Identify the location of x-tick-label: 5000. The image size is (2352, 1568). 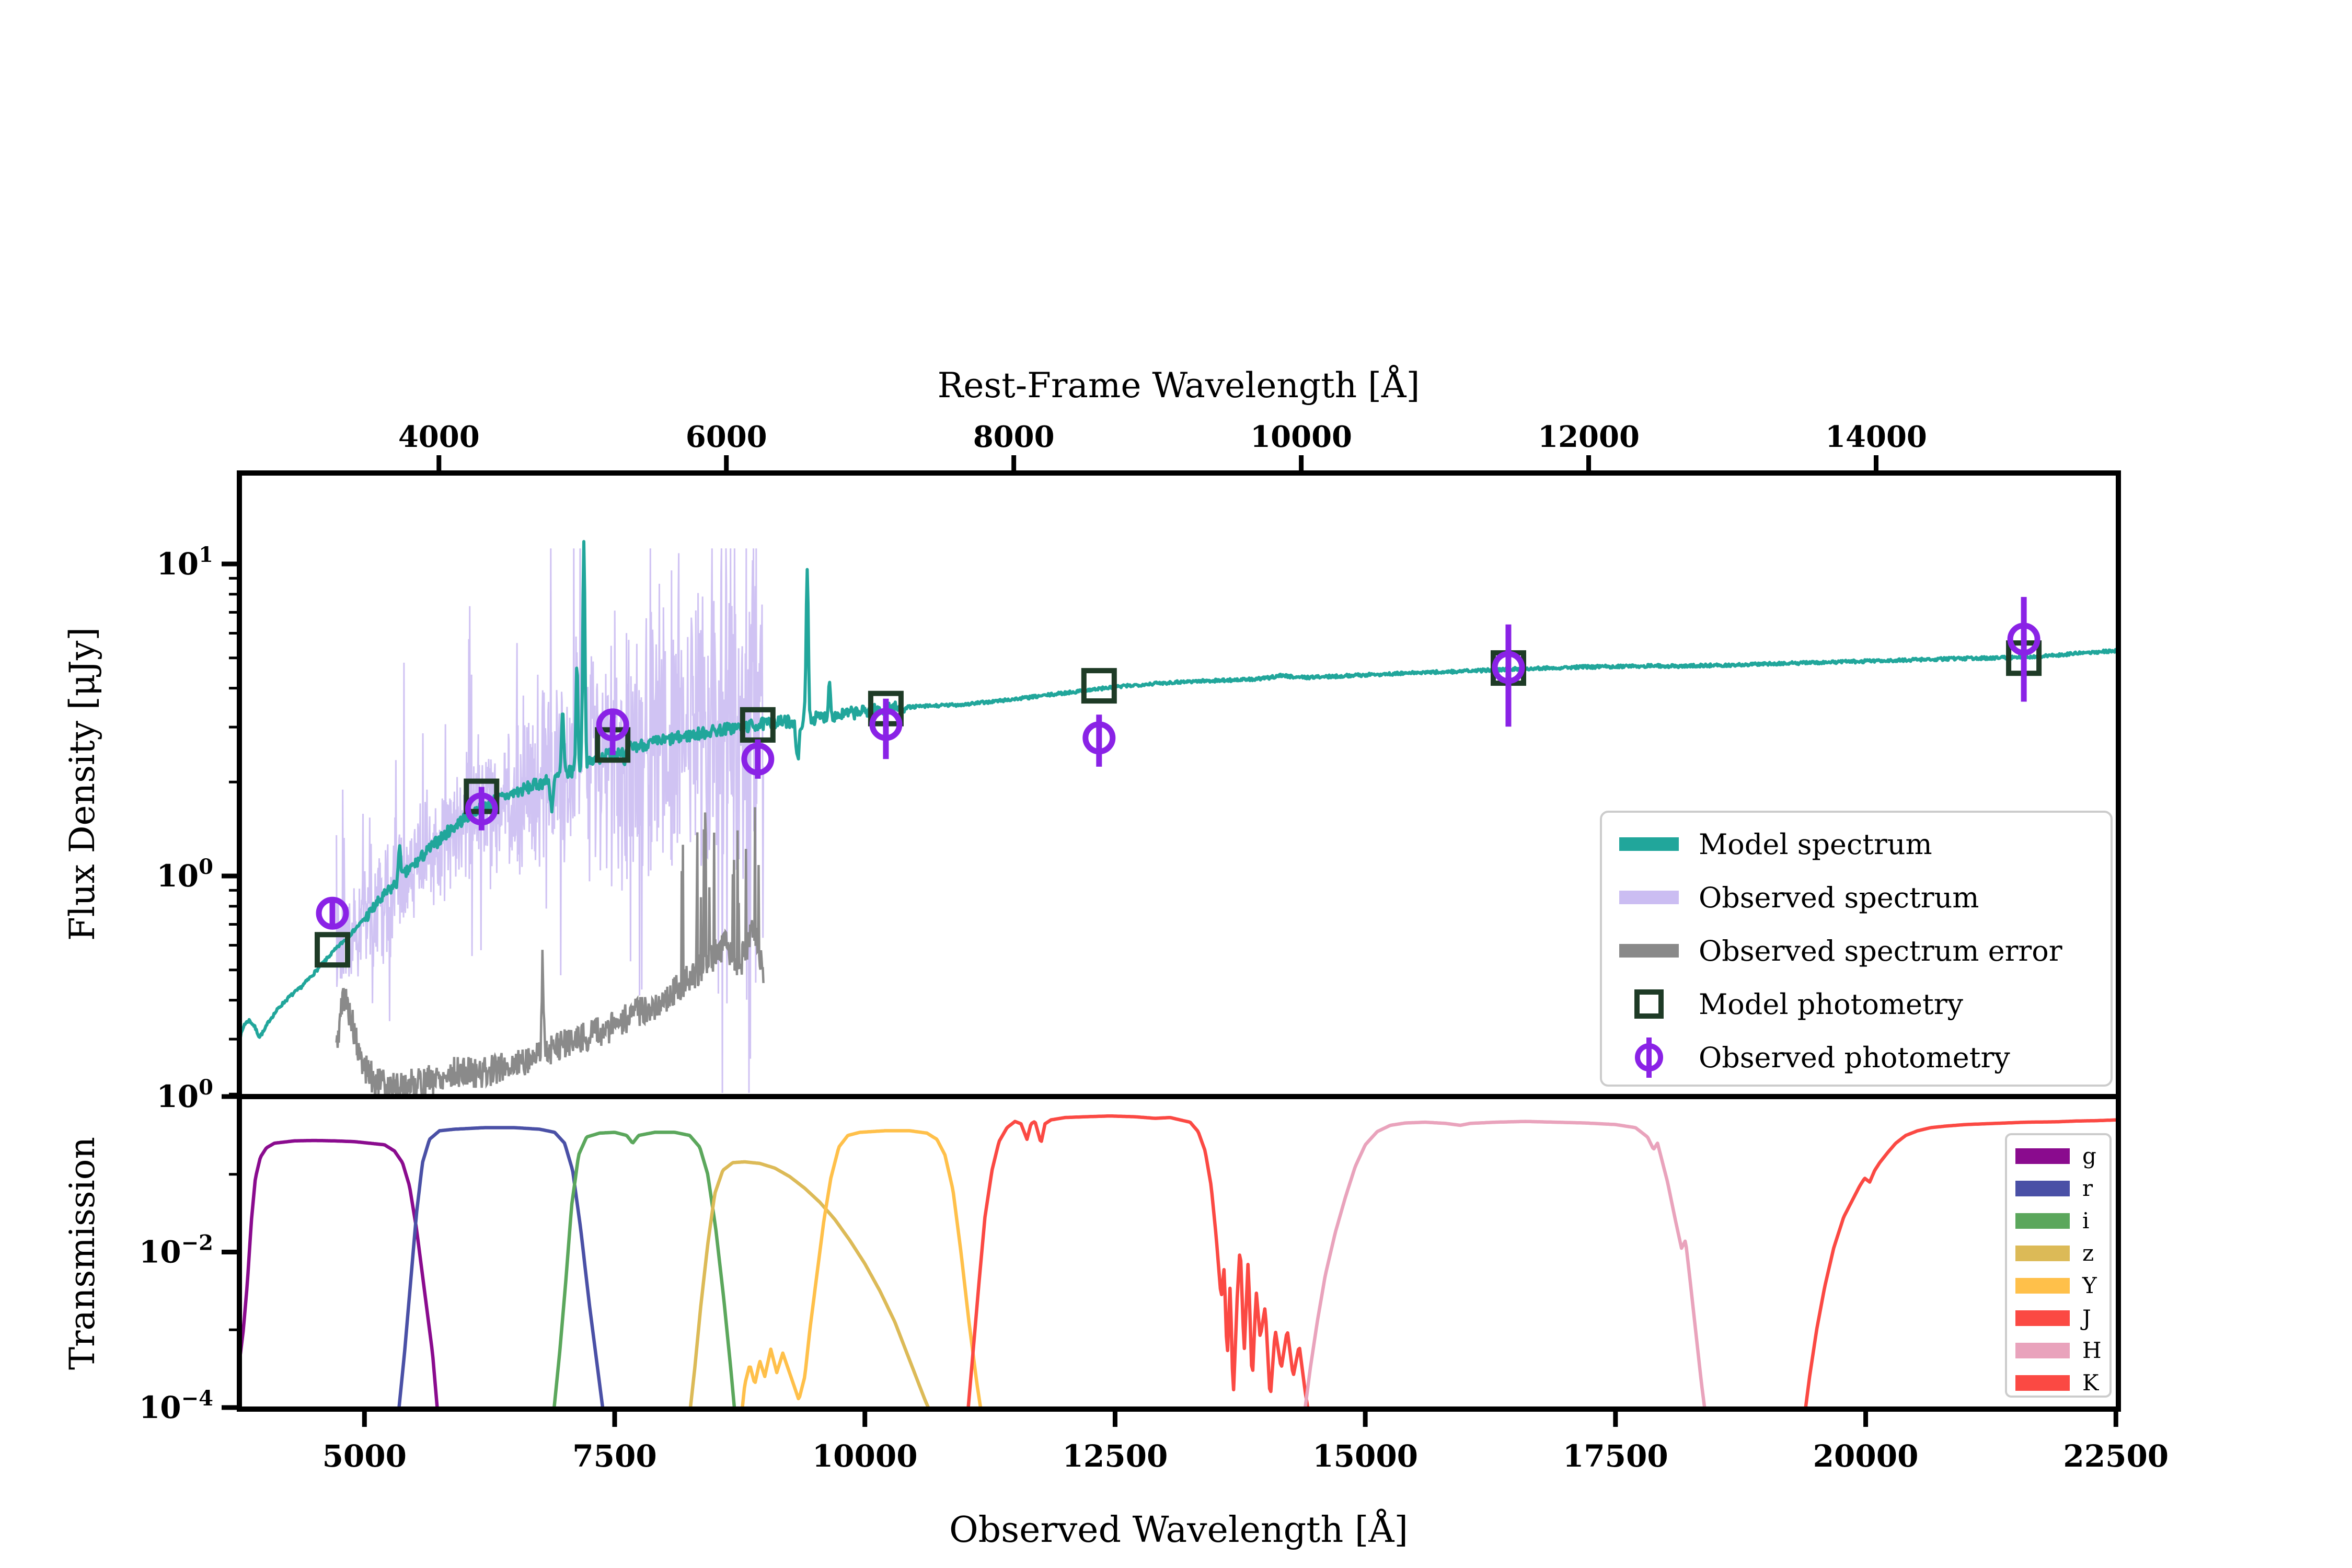
(364, 1456).